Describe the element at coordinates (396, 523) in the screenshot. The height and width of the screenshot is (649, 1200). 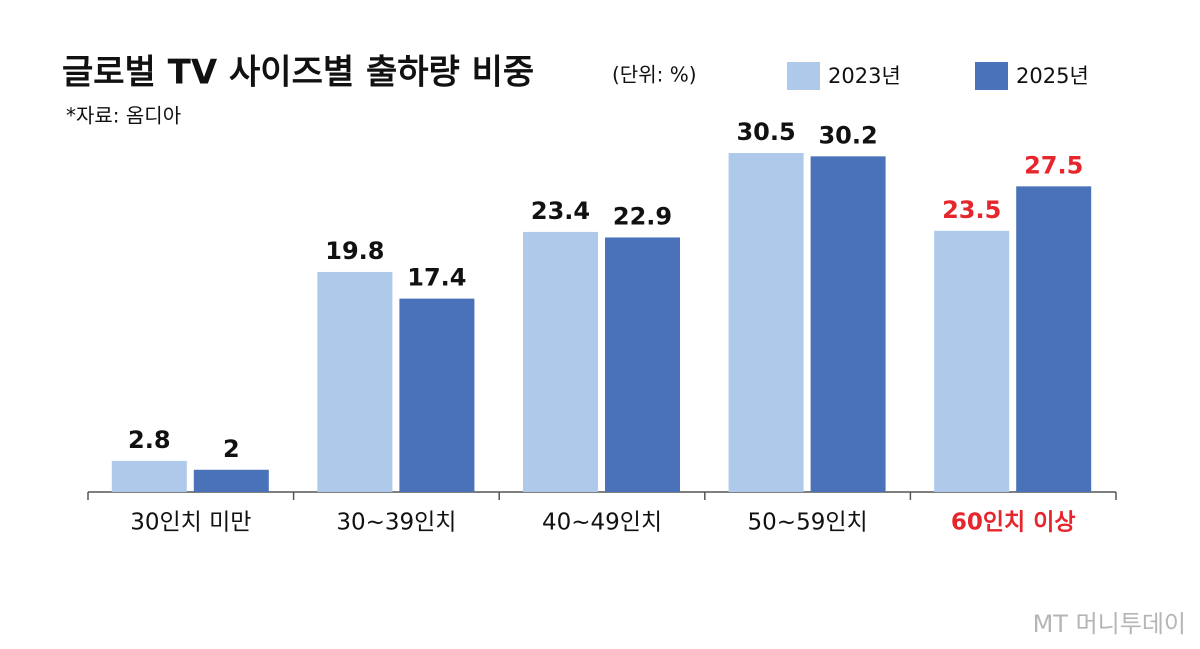
I see `x-tick-label: 30~39인치` at that location.